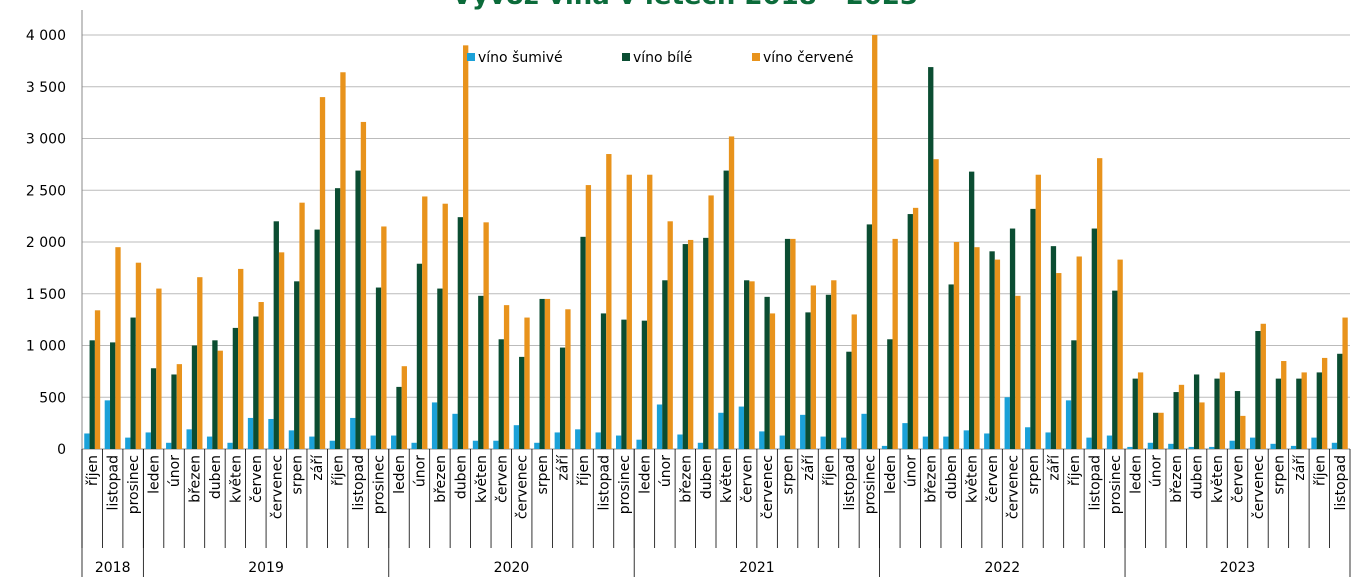 This screenshot has height=577, width=1357. Describe the element at coordinates (757, 568) in the screenshot. I see `year-label: 2021` at that location.